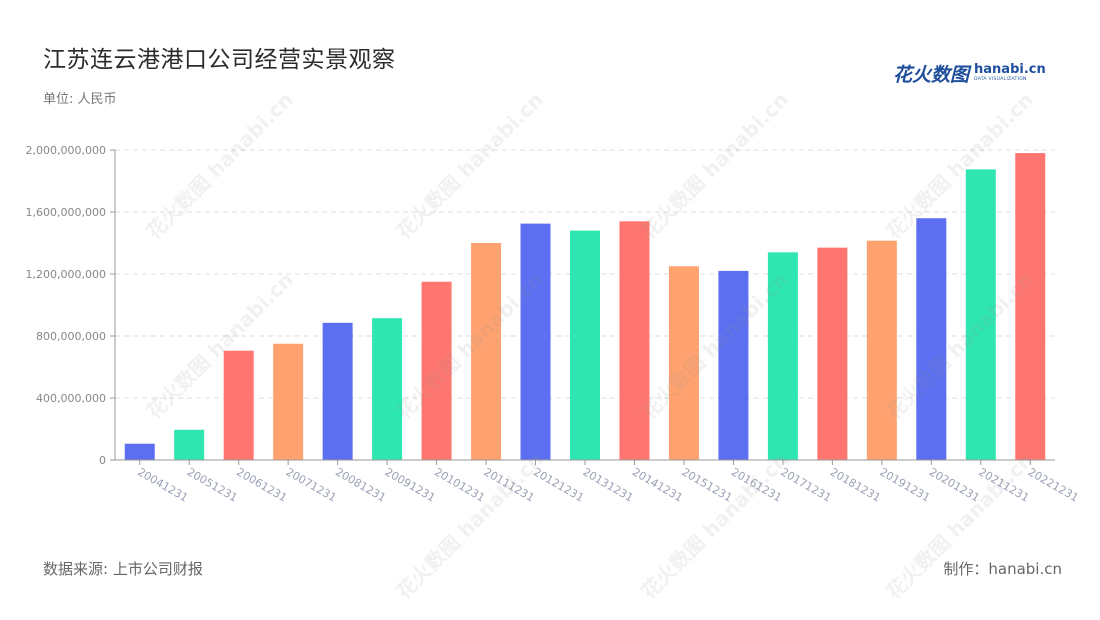 This screenshot has height=620, width=1100. I want to click on y-tick-label: 2,000,000,000, so click(66, 150).